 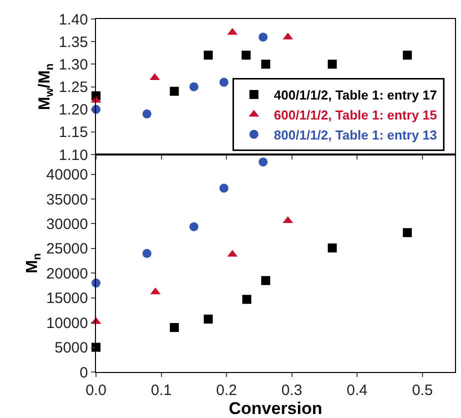 What do you see at coordinates (73, 65) in the screenshot?
I see `y-tick-label: 1.30` at bounding box center [73, 65].